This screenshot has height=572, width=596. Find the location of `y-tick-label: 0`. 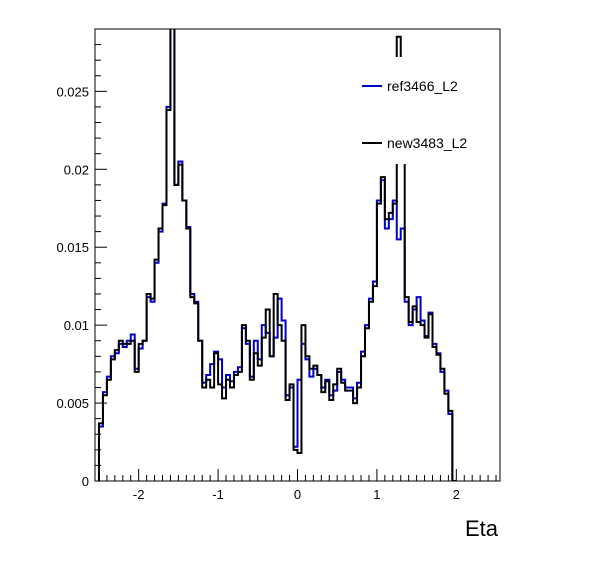

y-tick-label: 0 is located at coordinates (85, 481).